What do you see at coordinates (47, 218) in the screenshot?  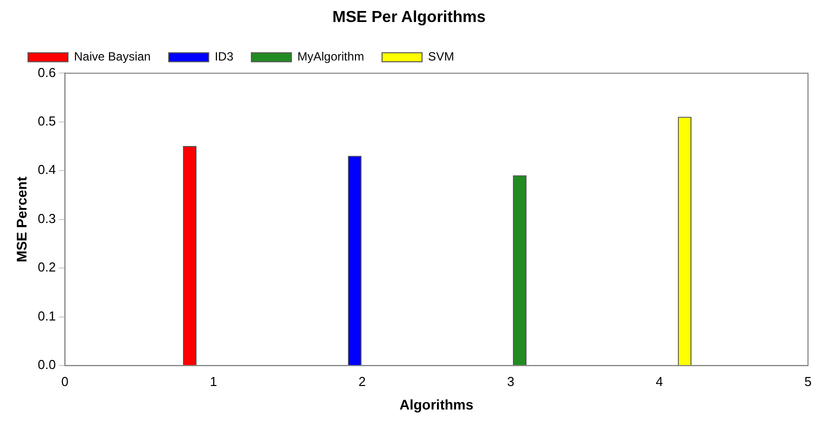 I see `y-tick-label: 0.3` at bounding box center [47, 218].